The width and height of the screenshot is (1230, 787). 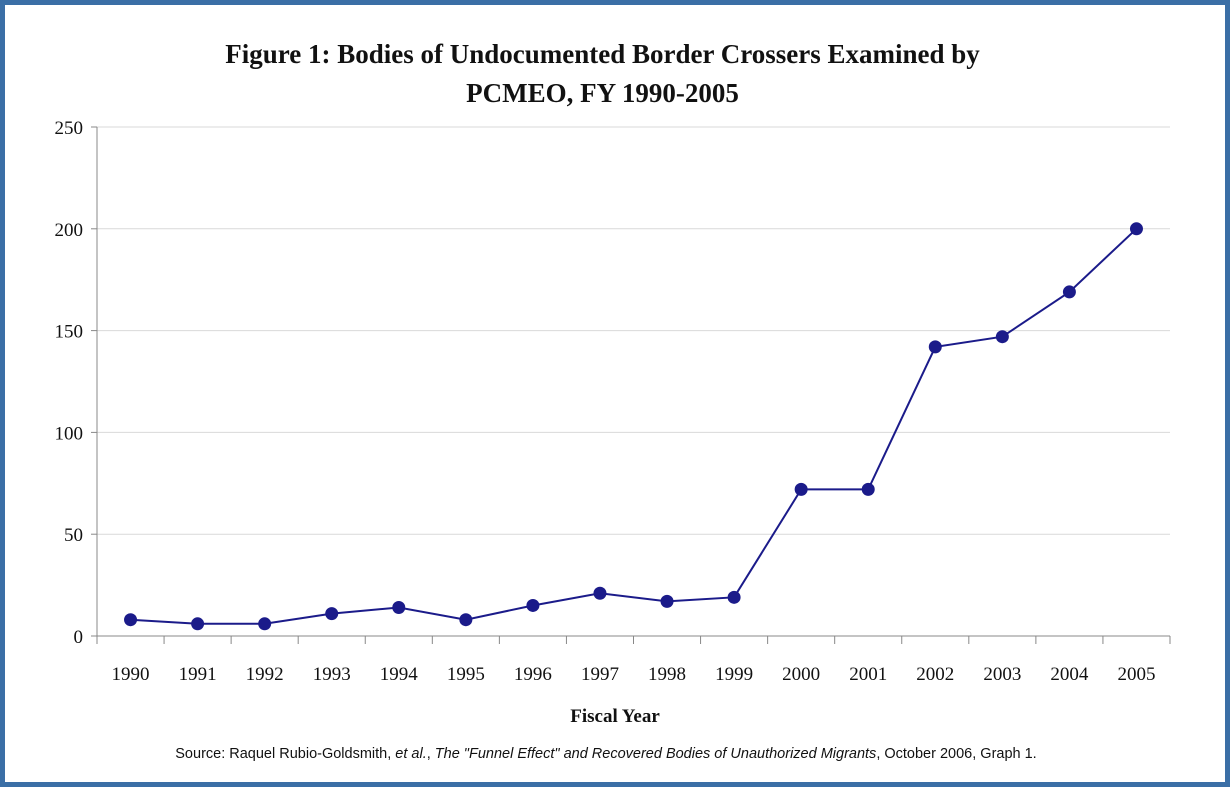 What do you see at coordinates (868, 674) in the screenshot?
I see `x-tick-label-2001: 2001` at bounding box center [868, 674].